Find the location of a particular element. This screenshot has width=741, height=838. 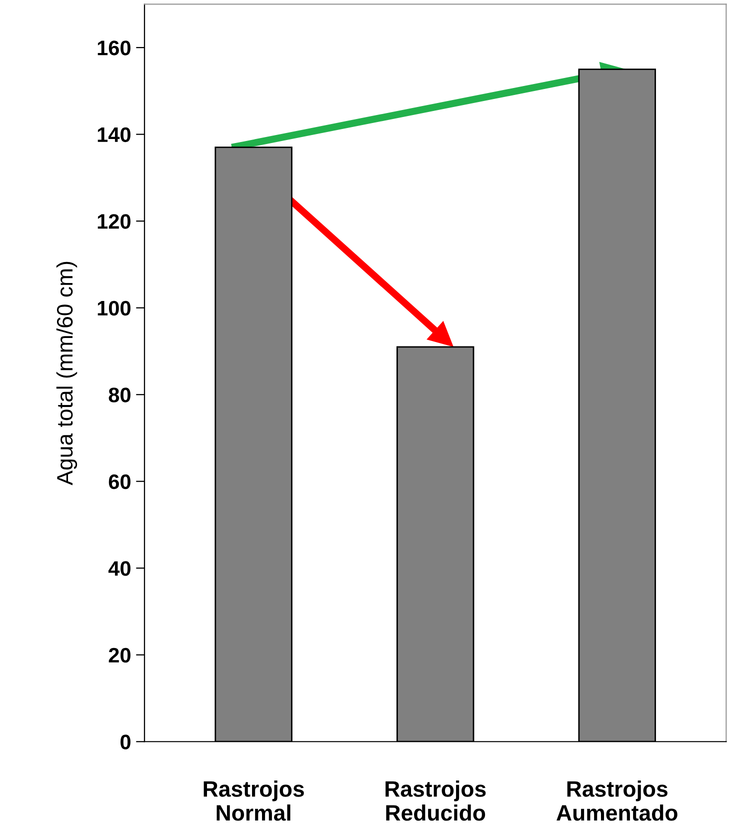

y-tick-label: 60 is located at coordinates (119, 482).